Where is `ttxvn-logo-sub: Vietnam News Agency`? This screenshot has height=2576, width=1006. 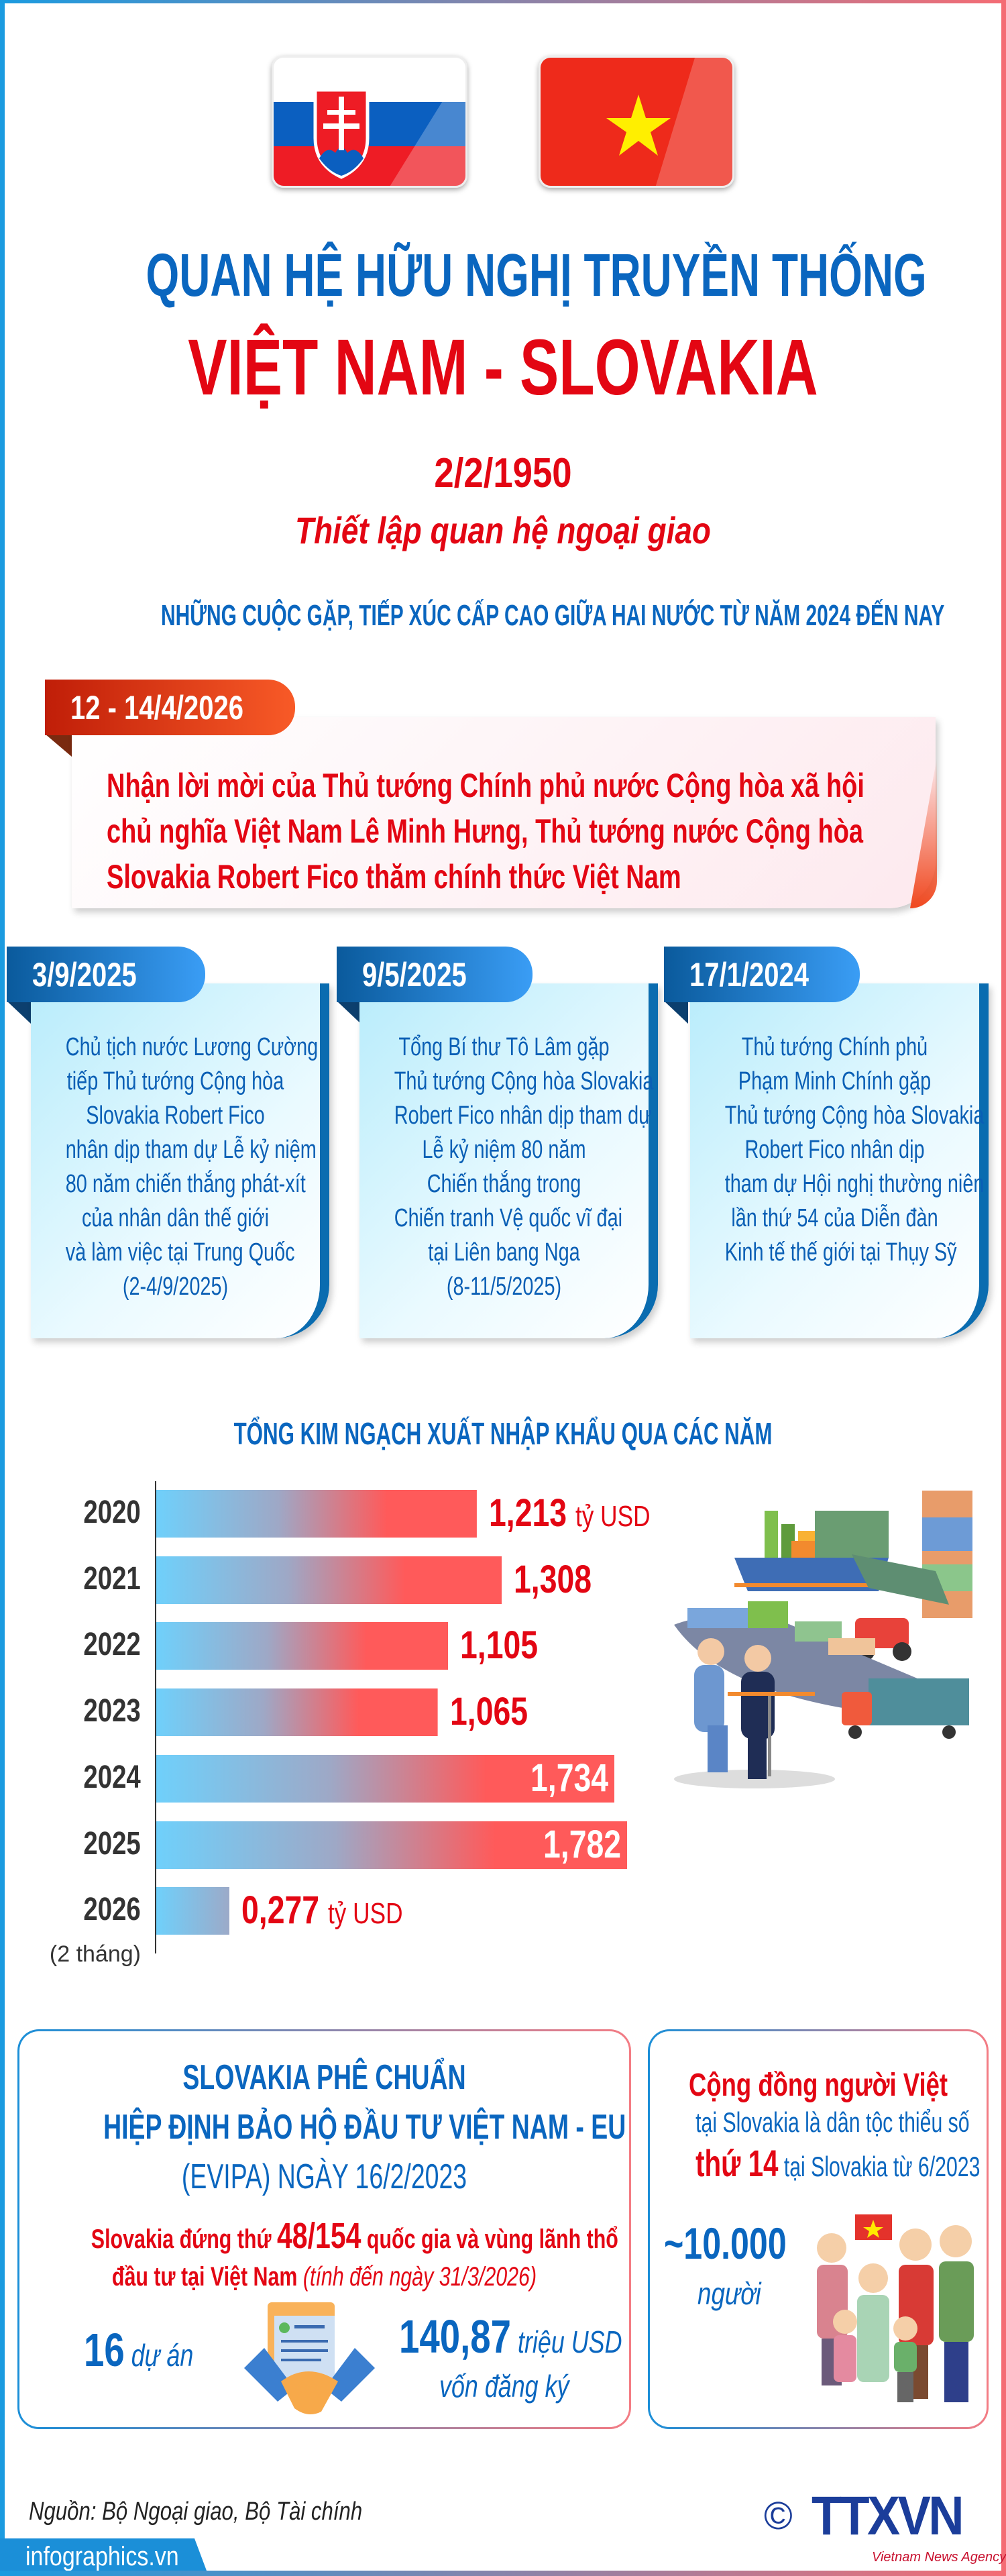
ttxvn-logo-sub: Vietnam News Agency is located at coordinates (939, 2557).